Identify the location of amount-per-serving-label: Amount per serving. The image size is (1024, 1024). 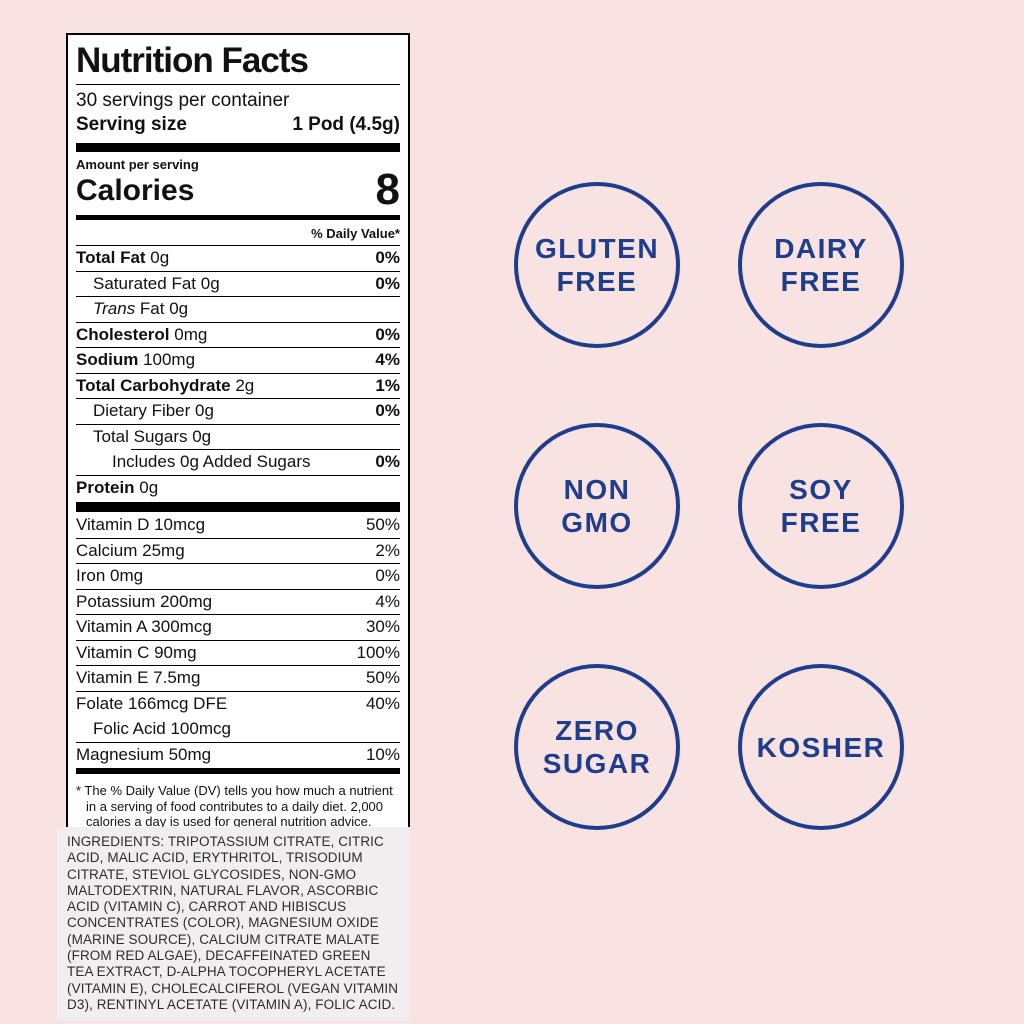
(137, 164).